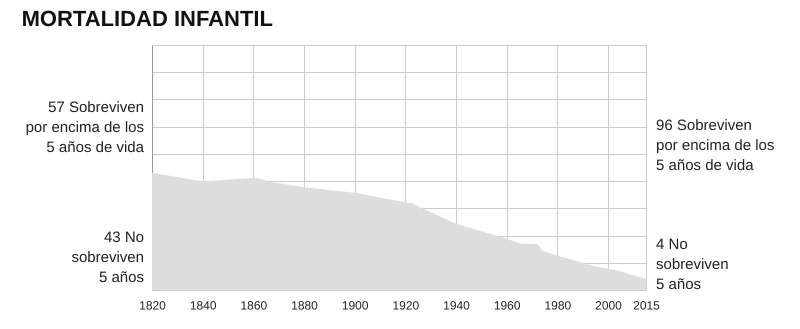  I want to click on x-tick-label: 1900, so click(355, 305).